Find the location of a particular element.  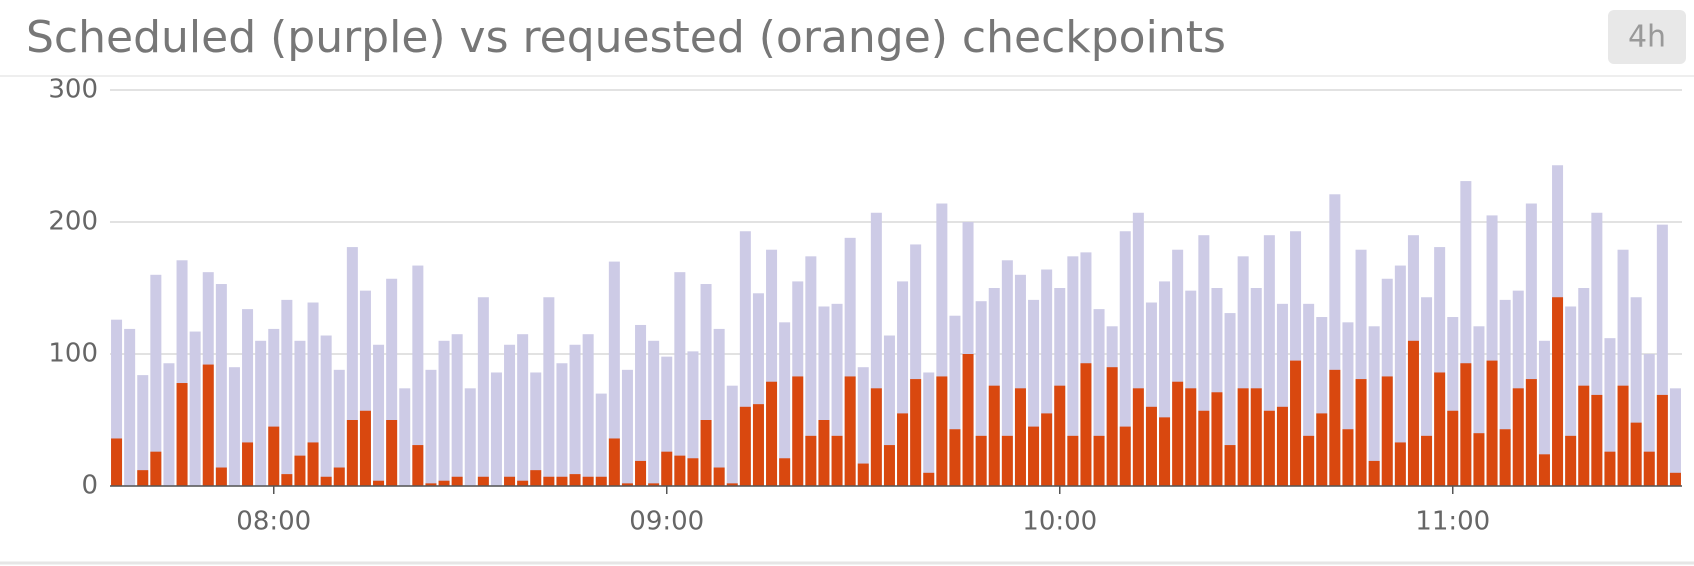

time-range-button is located at coordinates (1647, 37).